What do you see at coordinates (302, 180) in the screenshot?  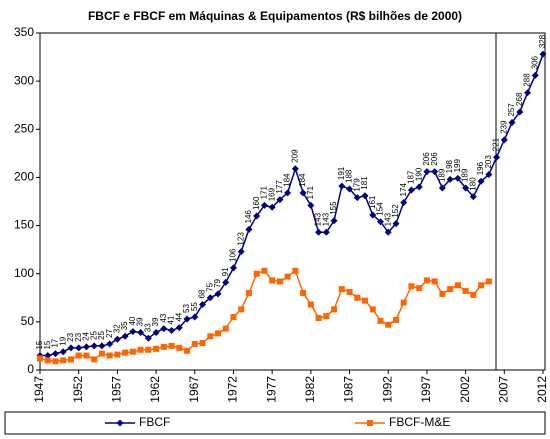 I see `data-label: 184` at bounding box center [302, 180].